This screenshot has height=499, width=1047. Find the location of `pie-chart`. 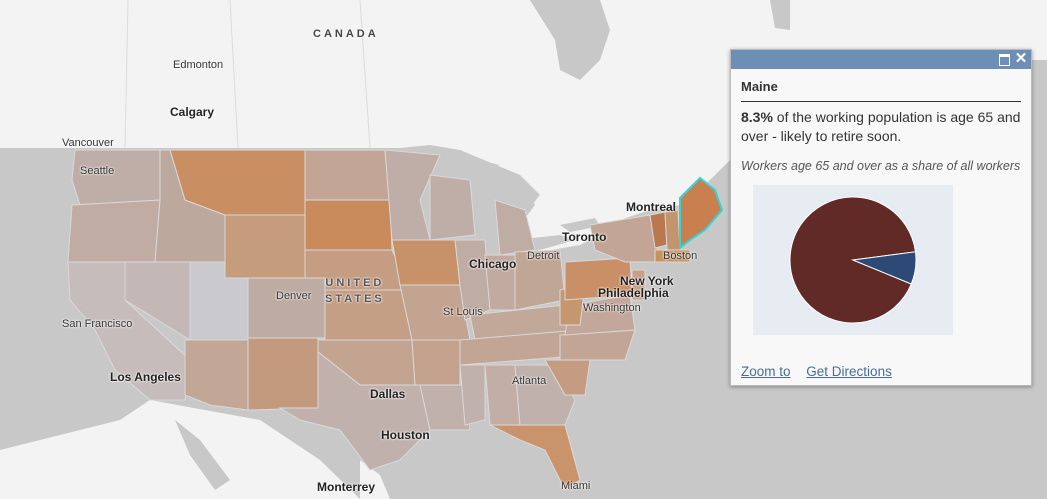

pie-chart is located at coordinates (853, 260).